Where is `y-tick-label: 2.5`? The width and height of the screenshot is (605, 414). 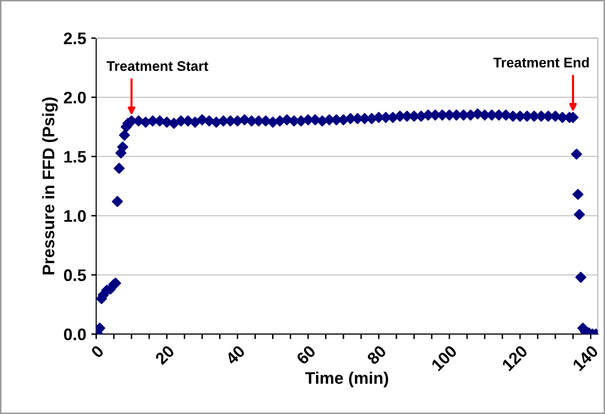
y-tick-label: 2.5 is located at coordinates (75, 38).